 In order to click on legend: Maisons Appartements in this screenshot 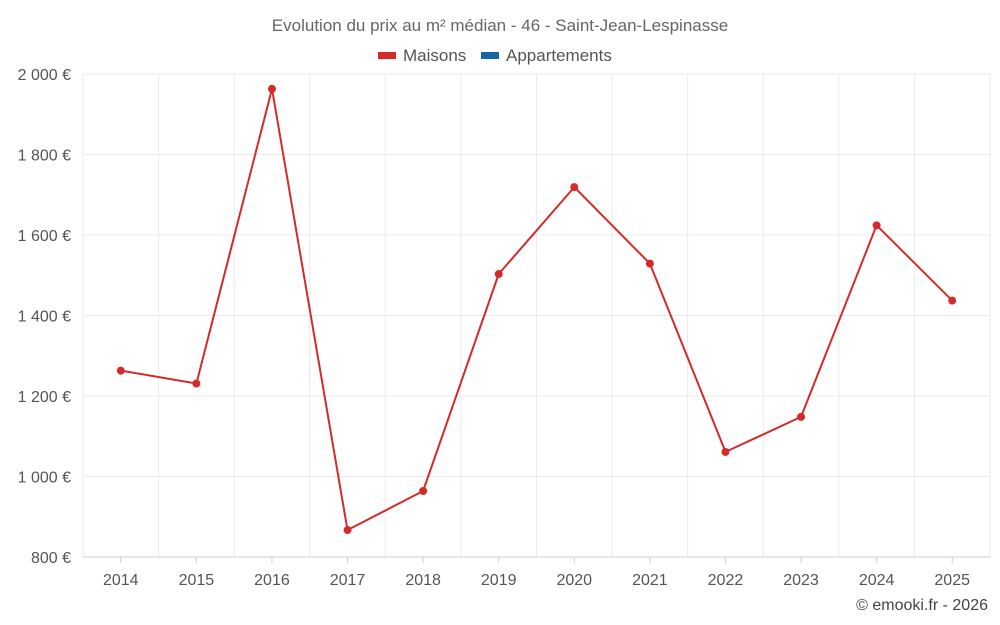, I will do `click(495, 55)`.